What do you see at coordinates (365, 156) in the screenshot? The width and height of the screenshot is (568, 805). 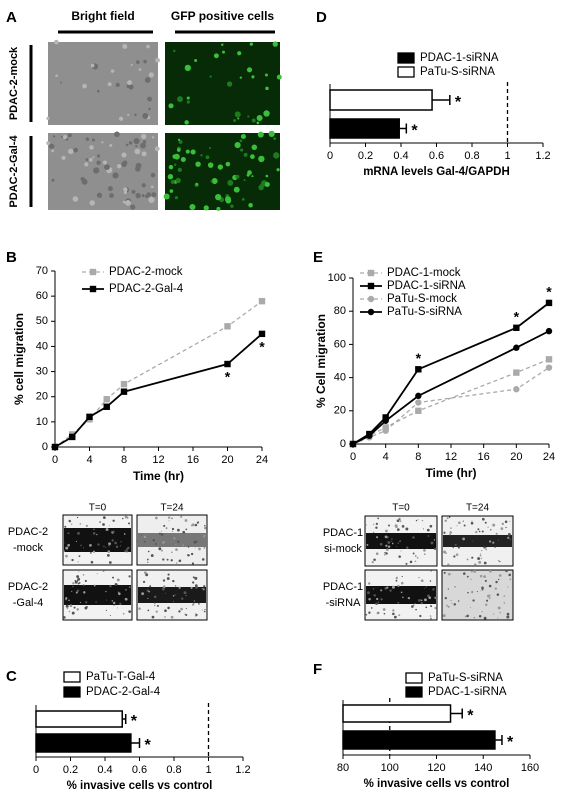 I see `x-tick-label: 0.2` at bounding box center [365, 156].